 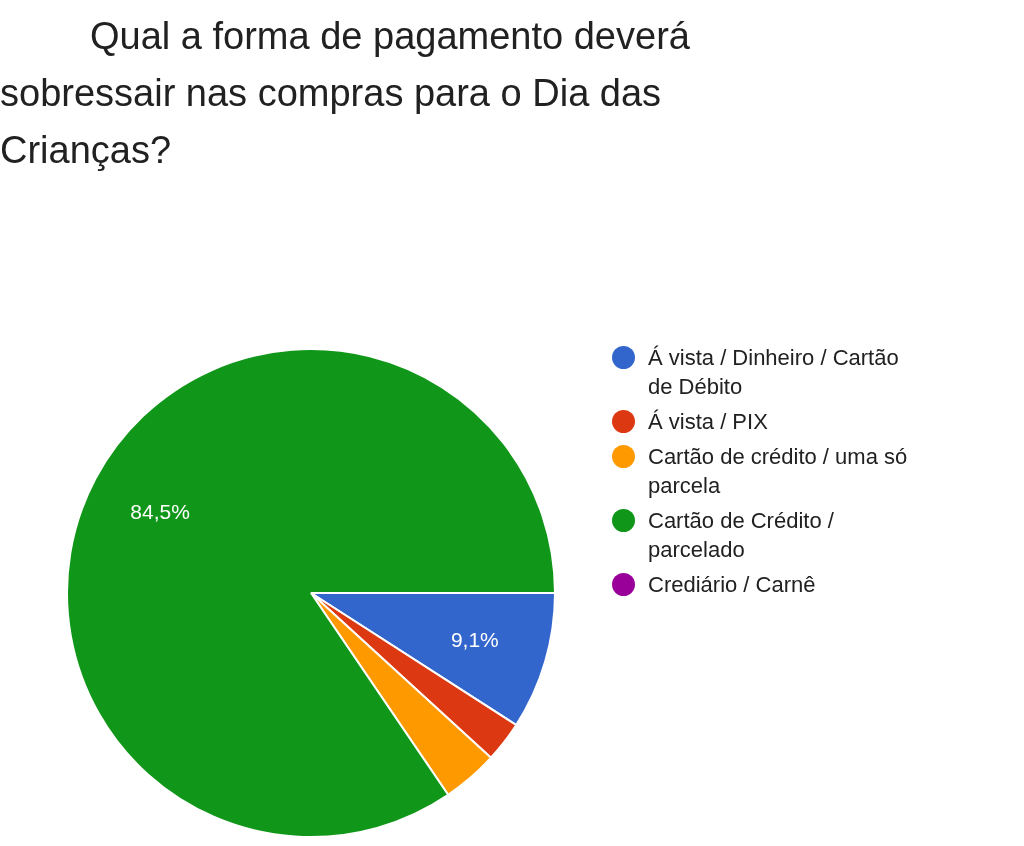 What do you see at coordinates (345, 93) in the screenshot?
I see `chart-title: Qual a forma de pagamento deverá sobressair nas compras para o Dia das Crianças?` at bounding box center [345, 93].